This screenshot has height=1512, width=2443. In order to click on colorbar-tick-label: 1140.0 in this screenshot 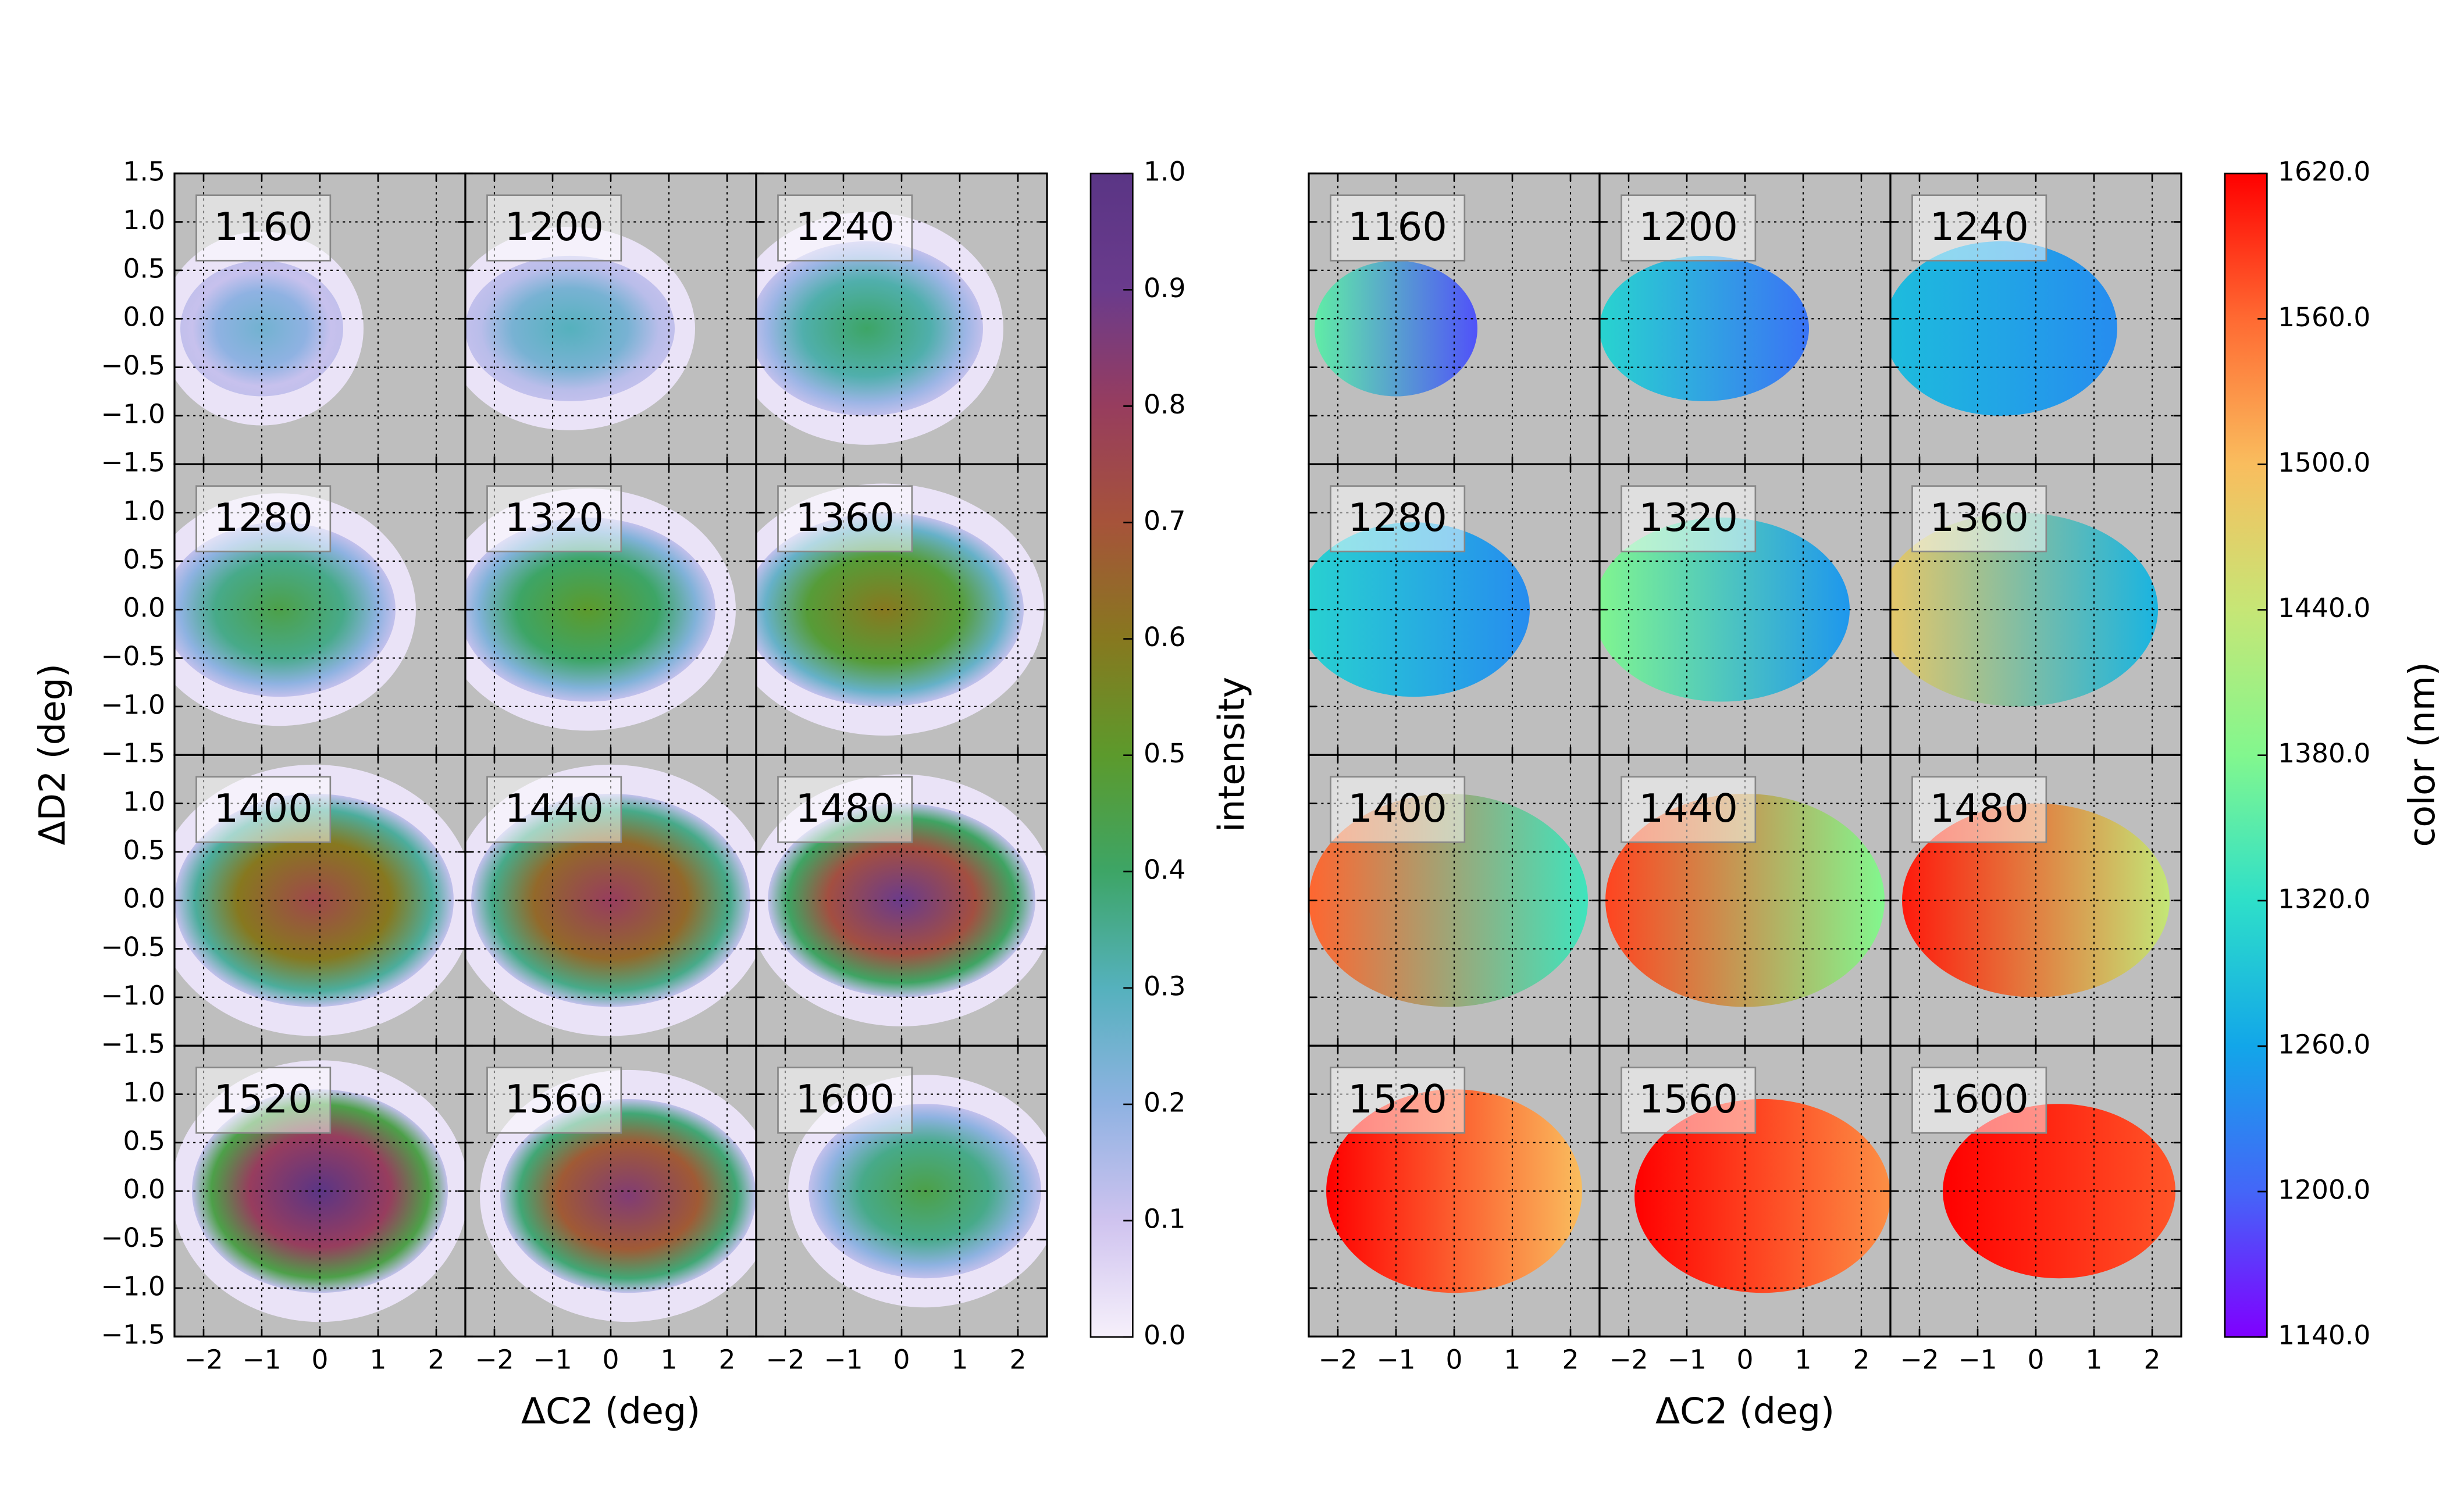, I will do `click(2324, 1335)`.